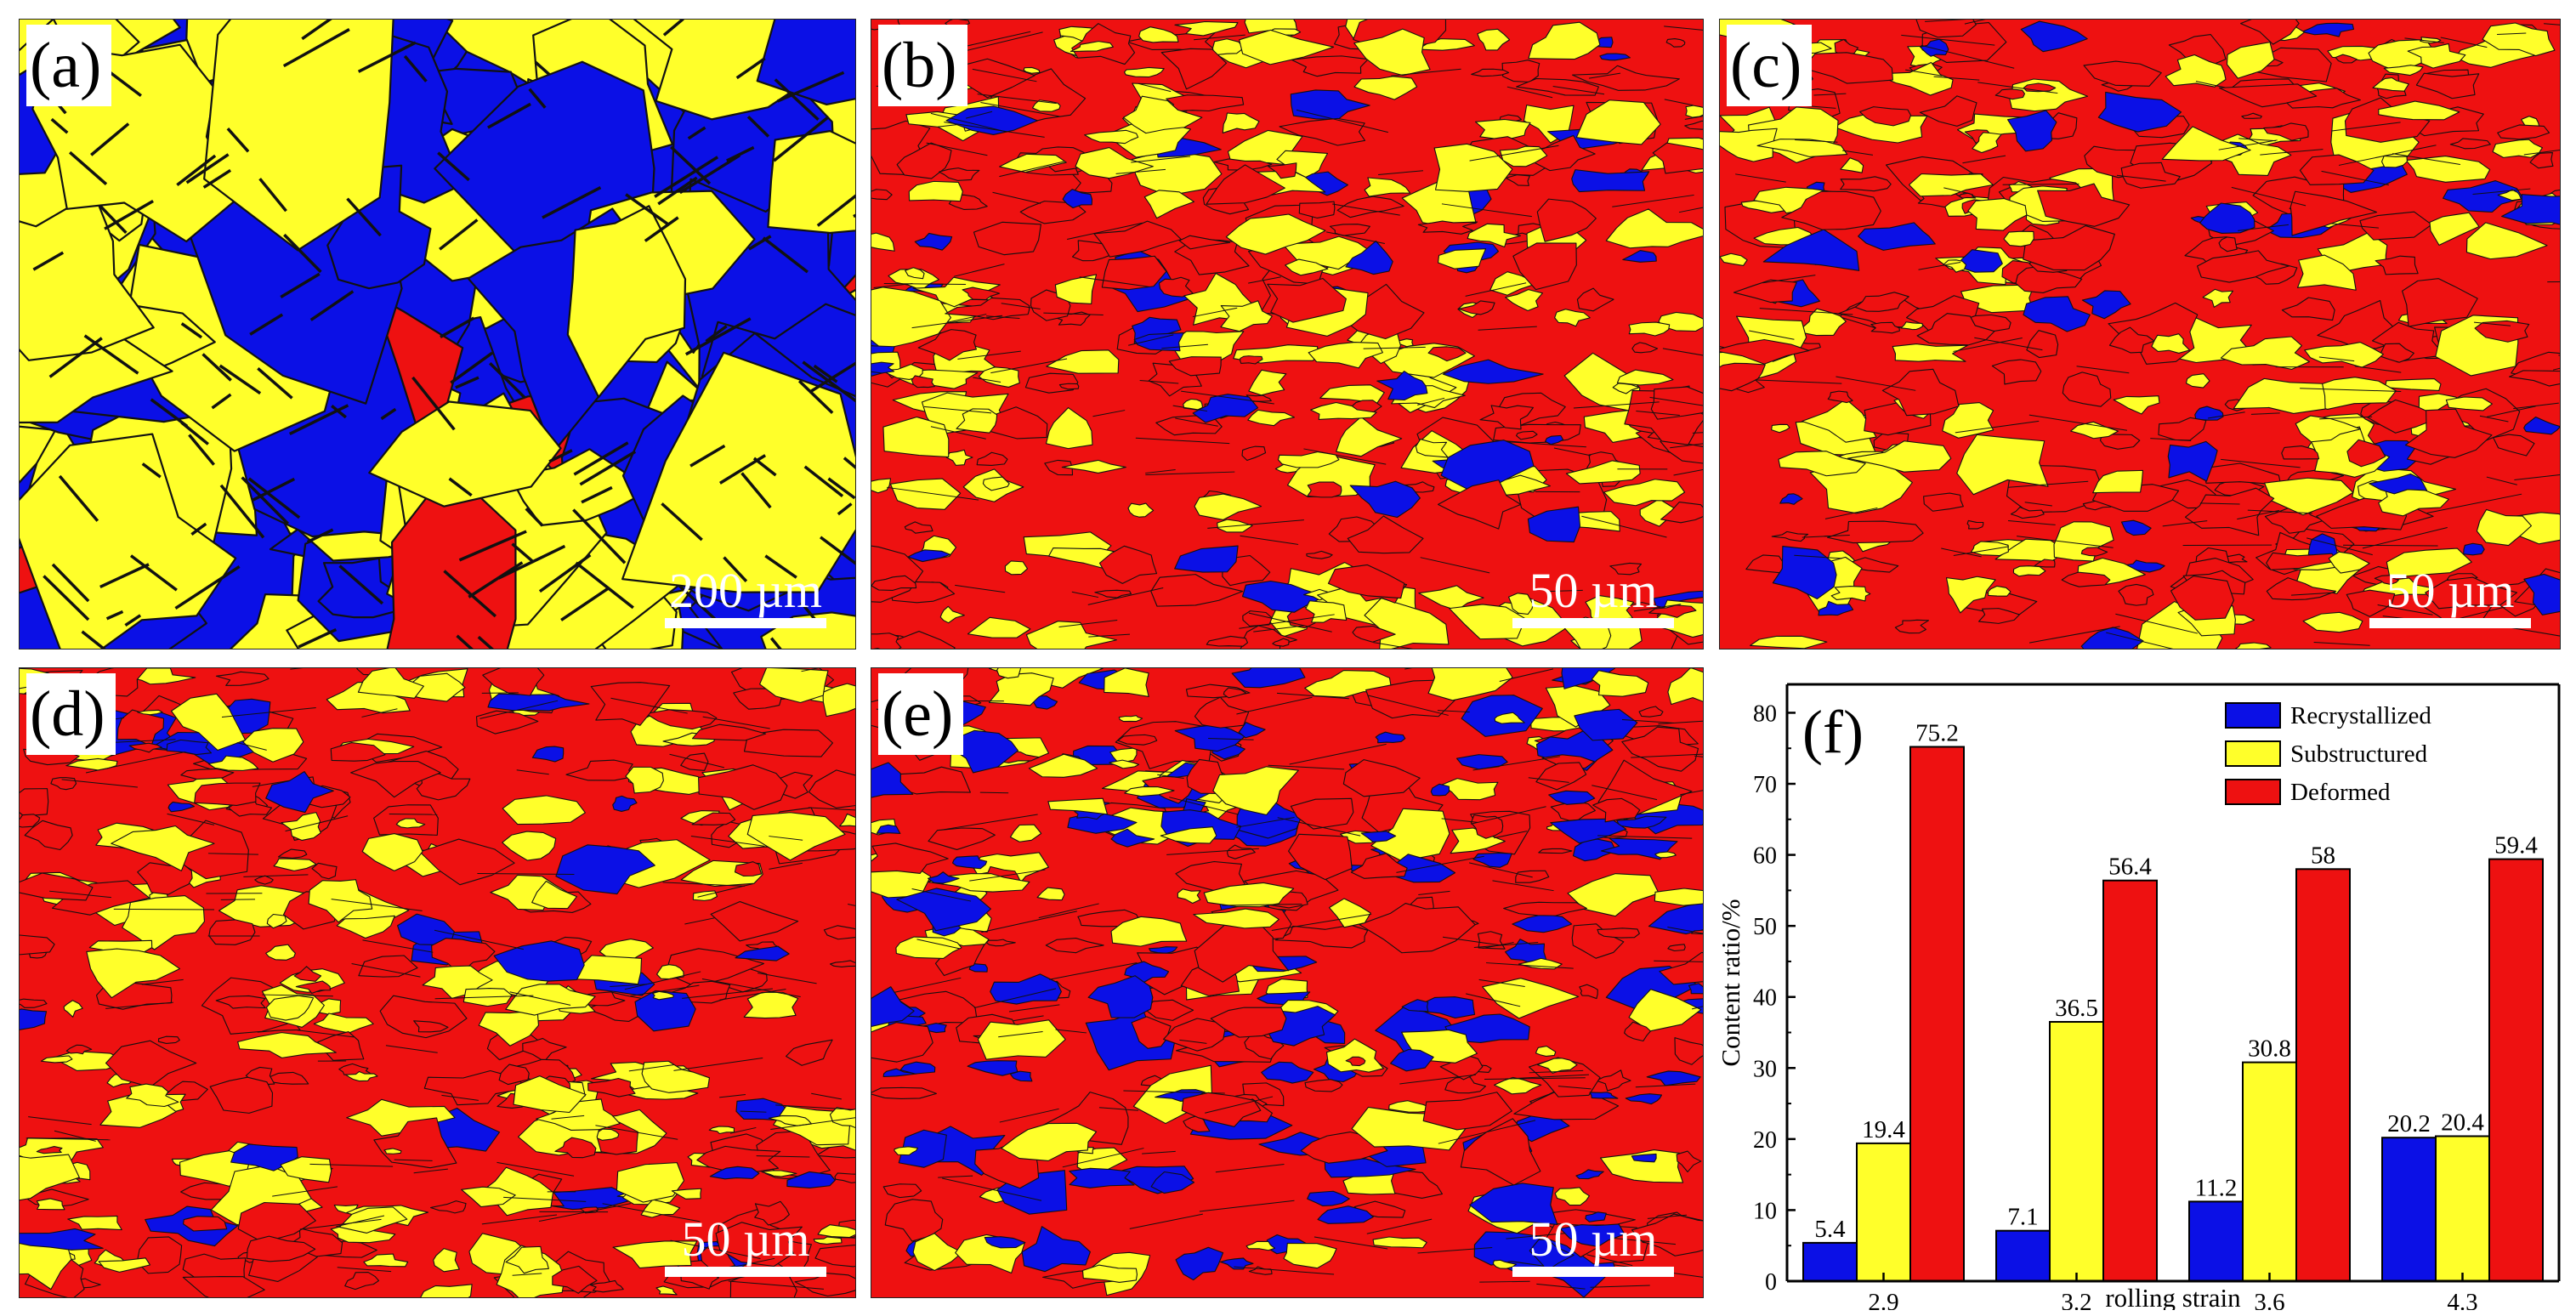  Describe the element at coordinates (1765, 785) in the screenshot. I see `y-tick-label: 70` at that location.